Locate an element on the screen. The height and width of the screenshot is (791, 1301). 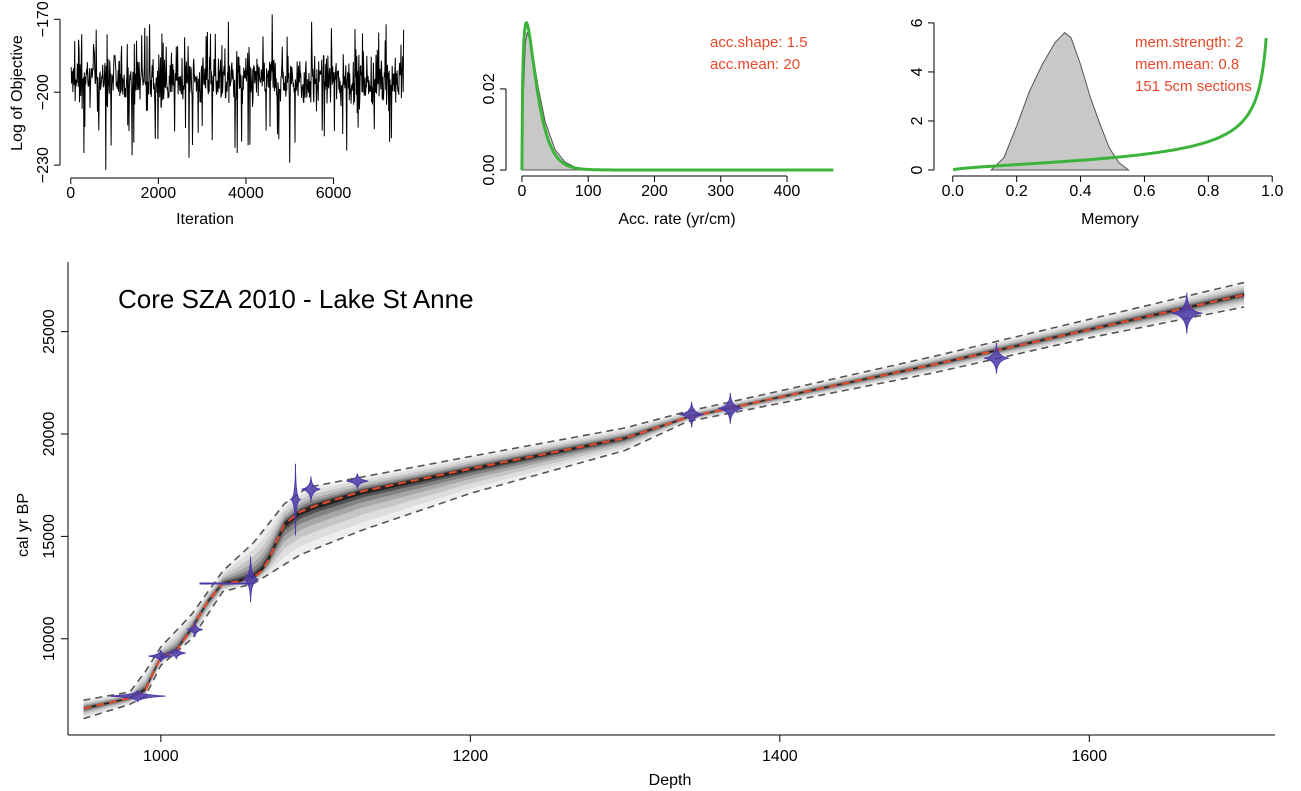
mem-strength-annotation: mem.strength: 2 is located at coordinates (1189, 42).